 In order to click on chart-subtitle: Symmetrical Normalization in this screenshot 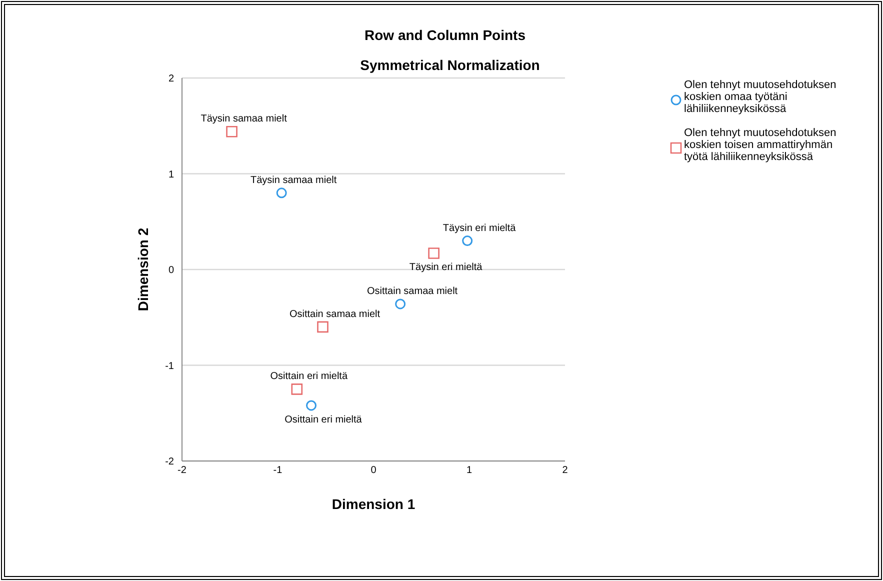, I will do `click(450, 65)`.